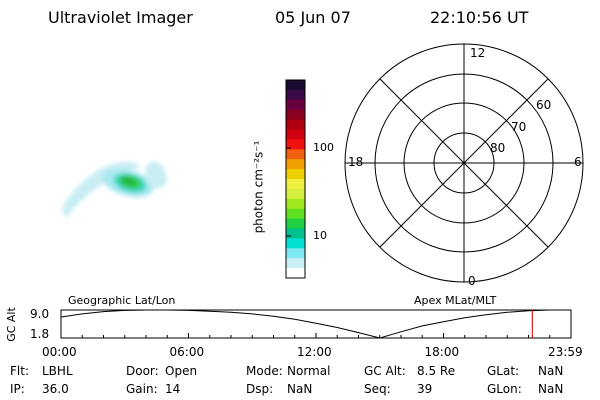 This screenshot has height=400, width=600. I want to click on footer-key: GC Alt:, so click(385, 371).